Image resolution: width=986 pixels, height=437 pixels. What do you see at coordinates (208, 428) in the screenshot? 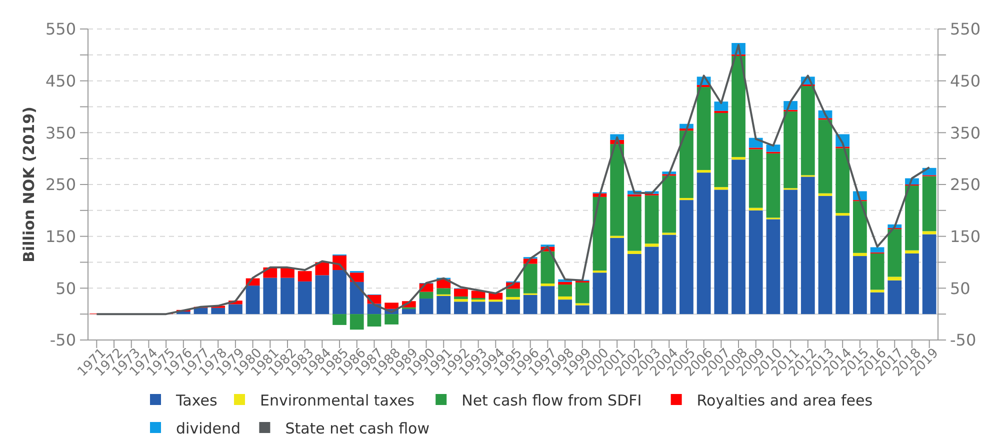
I see `legend-label: dividend` at bounding box center [208, 428].